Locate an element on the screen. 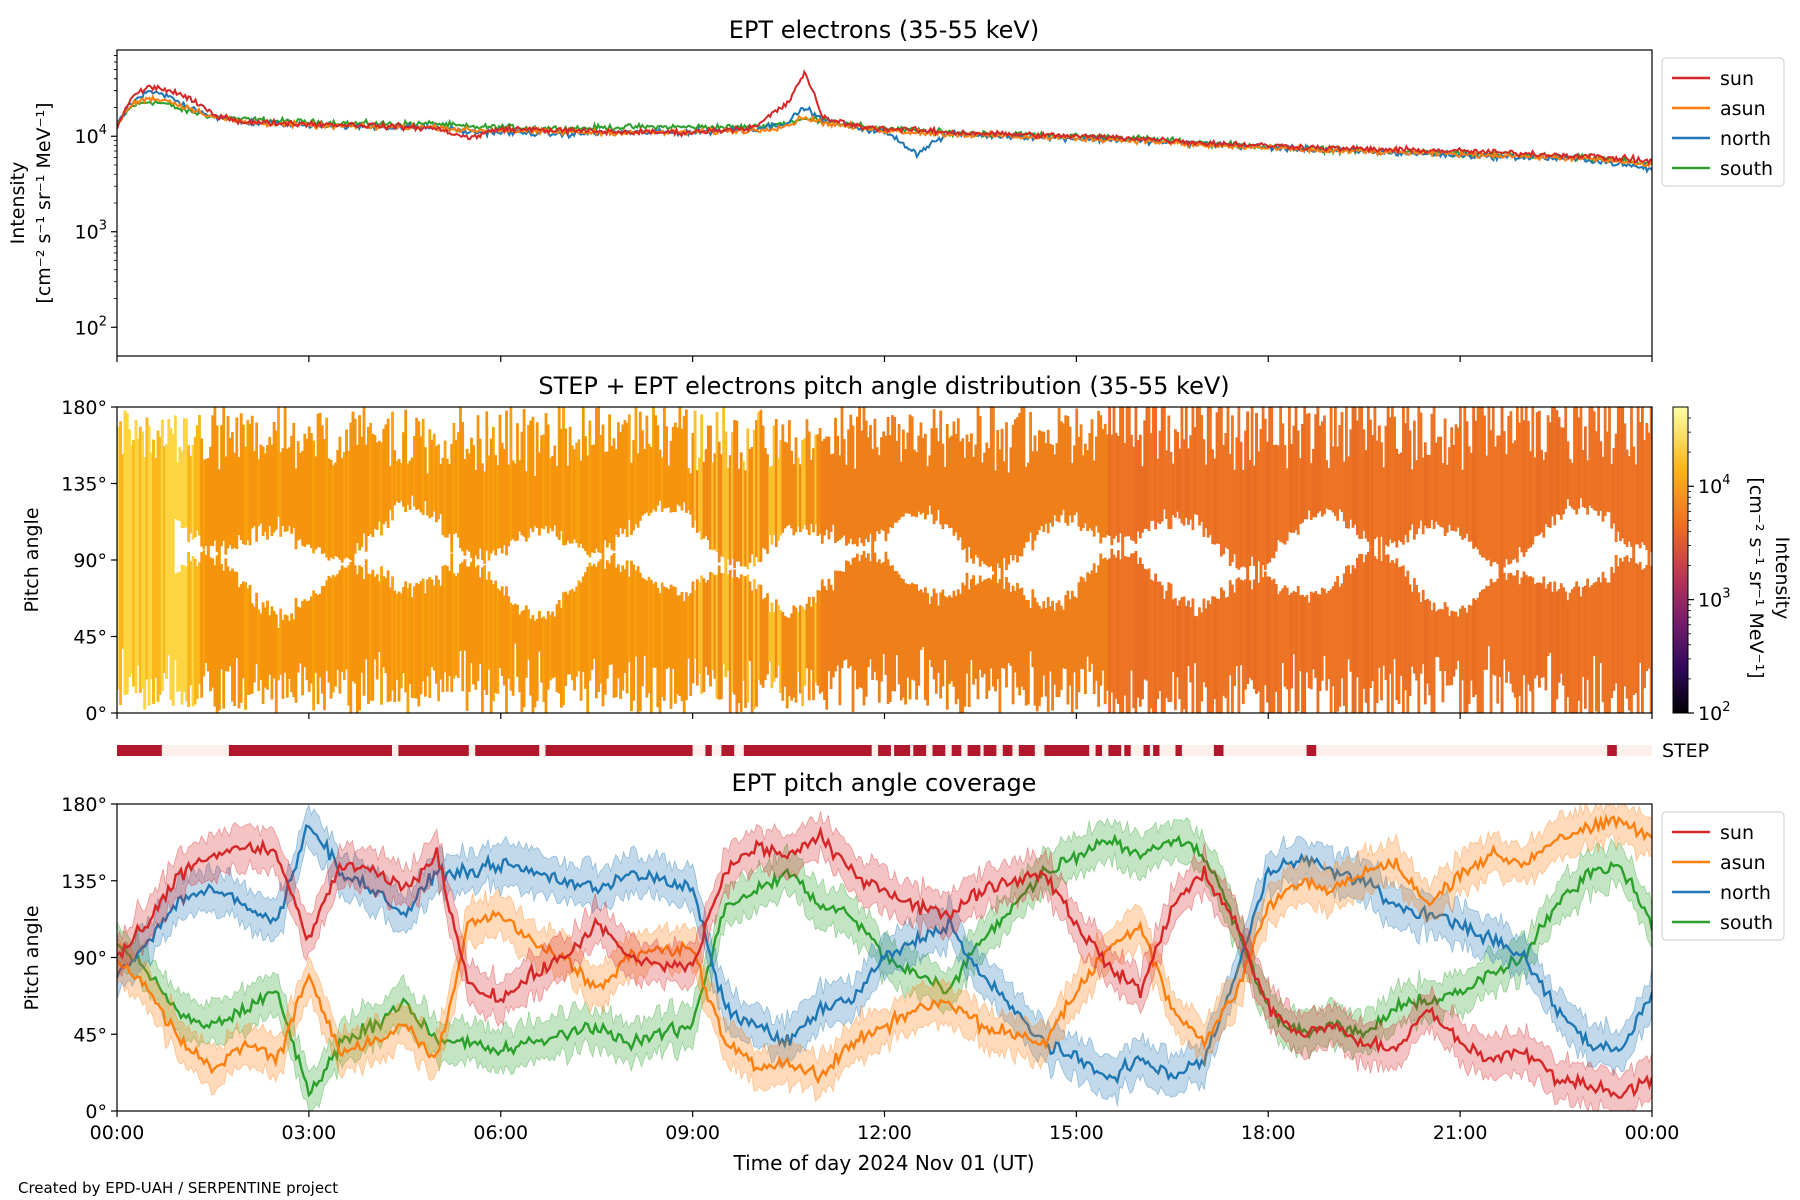 The height and width of the screenshot is (1200, 1800). panel4-ylabel: Pitch angle is located at coordinates (32, 957).